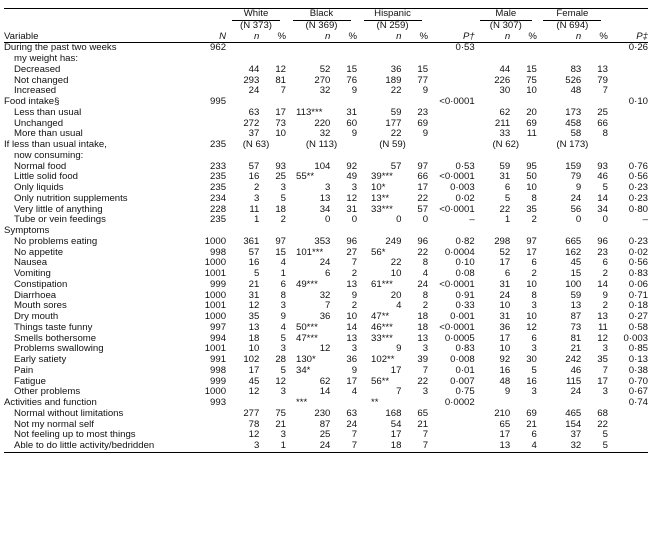 The width and height of the screenshot is (652, 542). What do you see at coordinates (382, 327) in the screenshot?
I see `count-cell: 46***` at bounding box center [382, 327].